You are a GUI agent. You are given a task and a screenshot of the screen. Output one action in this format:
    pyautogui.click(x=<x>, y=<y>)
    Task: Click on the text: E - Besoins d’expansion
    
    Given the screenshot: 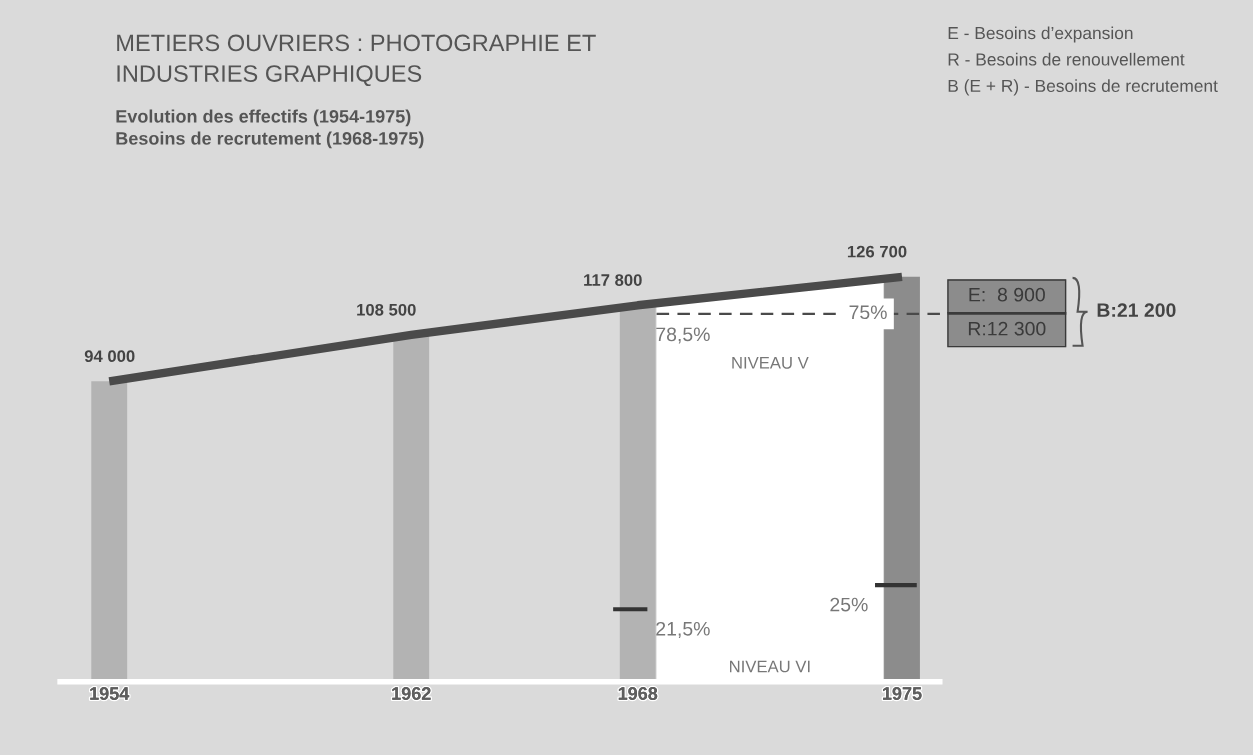 What is the action you would take?
    pyautogui.click(x=1040, y=34)
    